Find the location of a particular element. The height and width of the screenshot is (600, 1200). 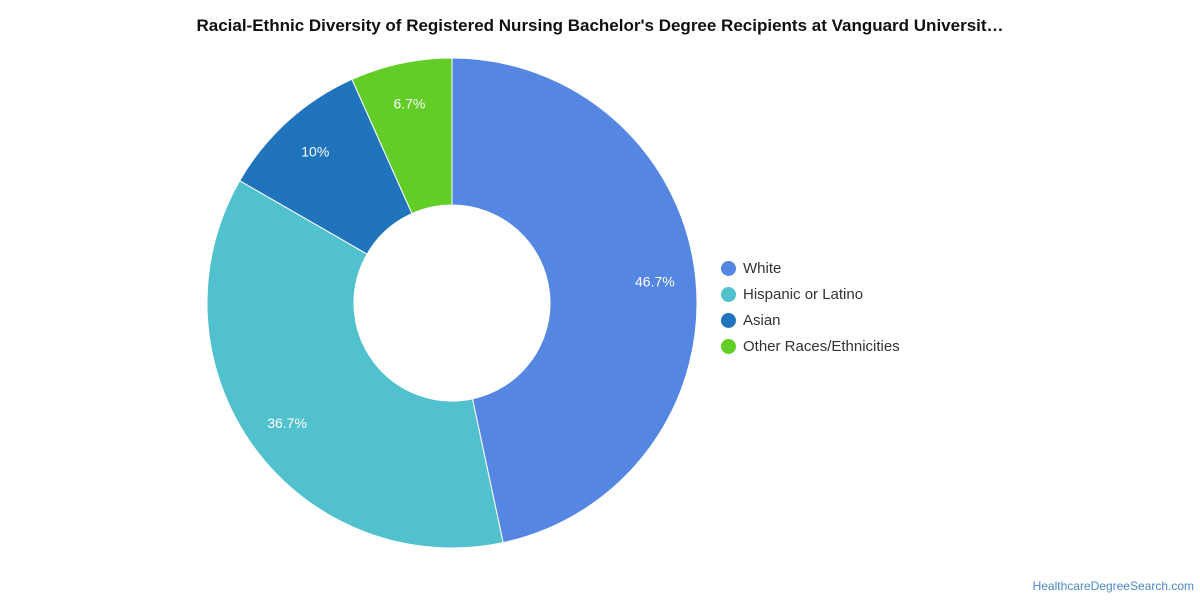

slice-label-white: 46.7% is located at coordinates (655, 282).